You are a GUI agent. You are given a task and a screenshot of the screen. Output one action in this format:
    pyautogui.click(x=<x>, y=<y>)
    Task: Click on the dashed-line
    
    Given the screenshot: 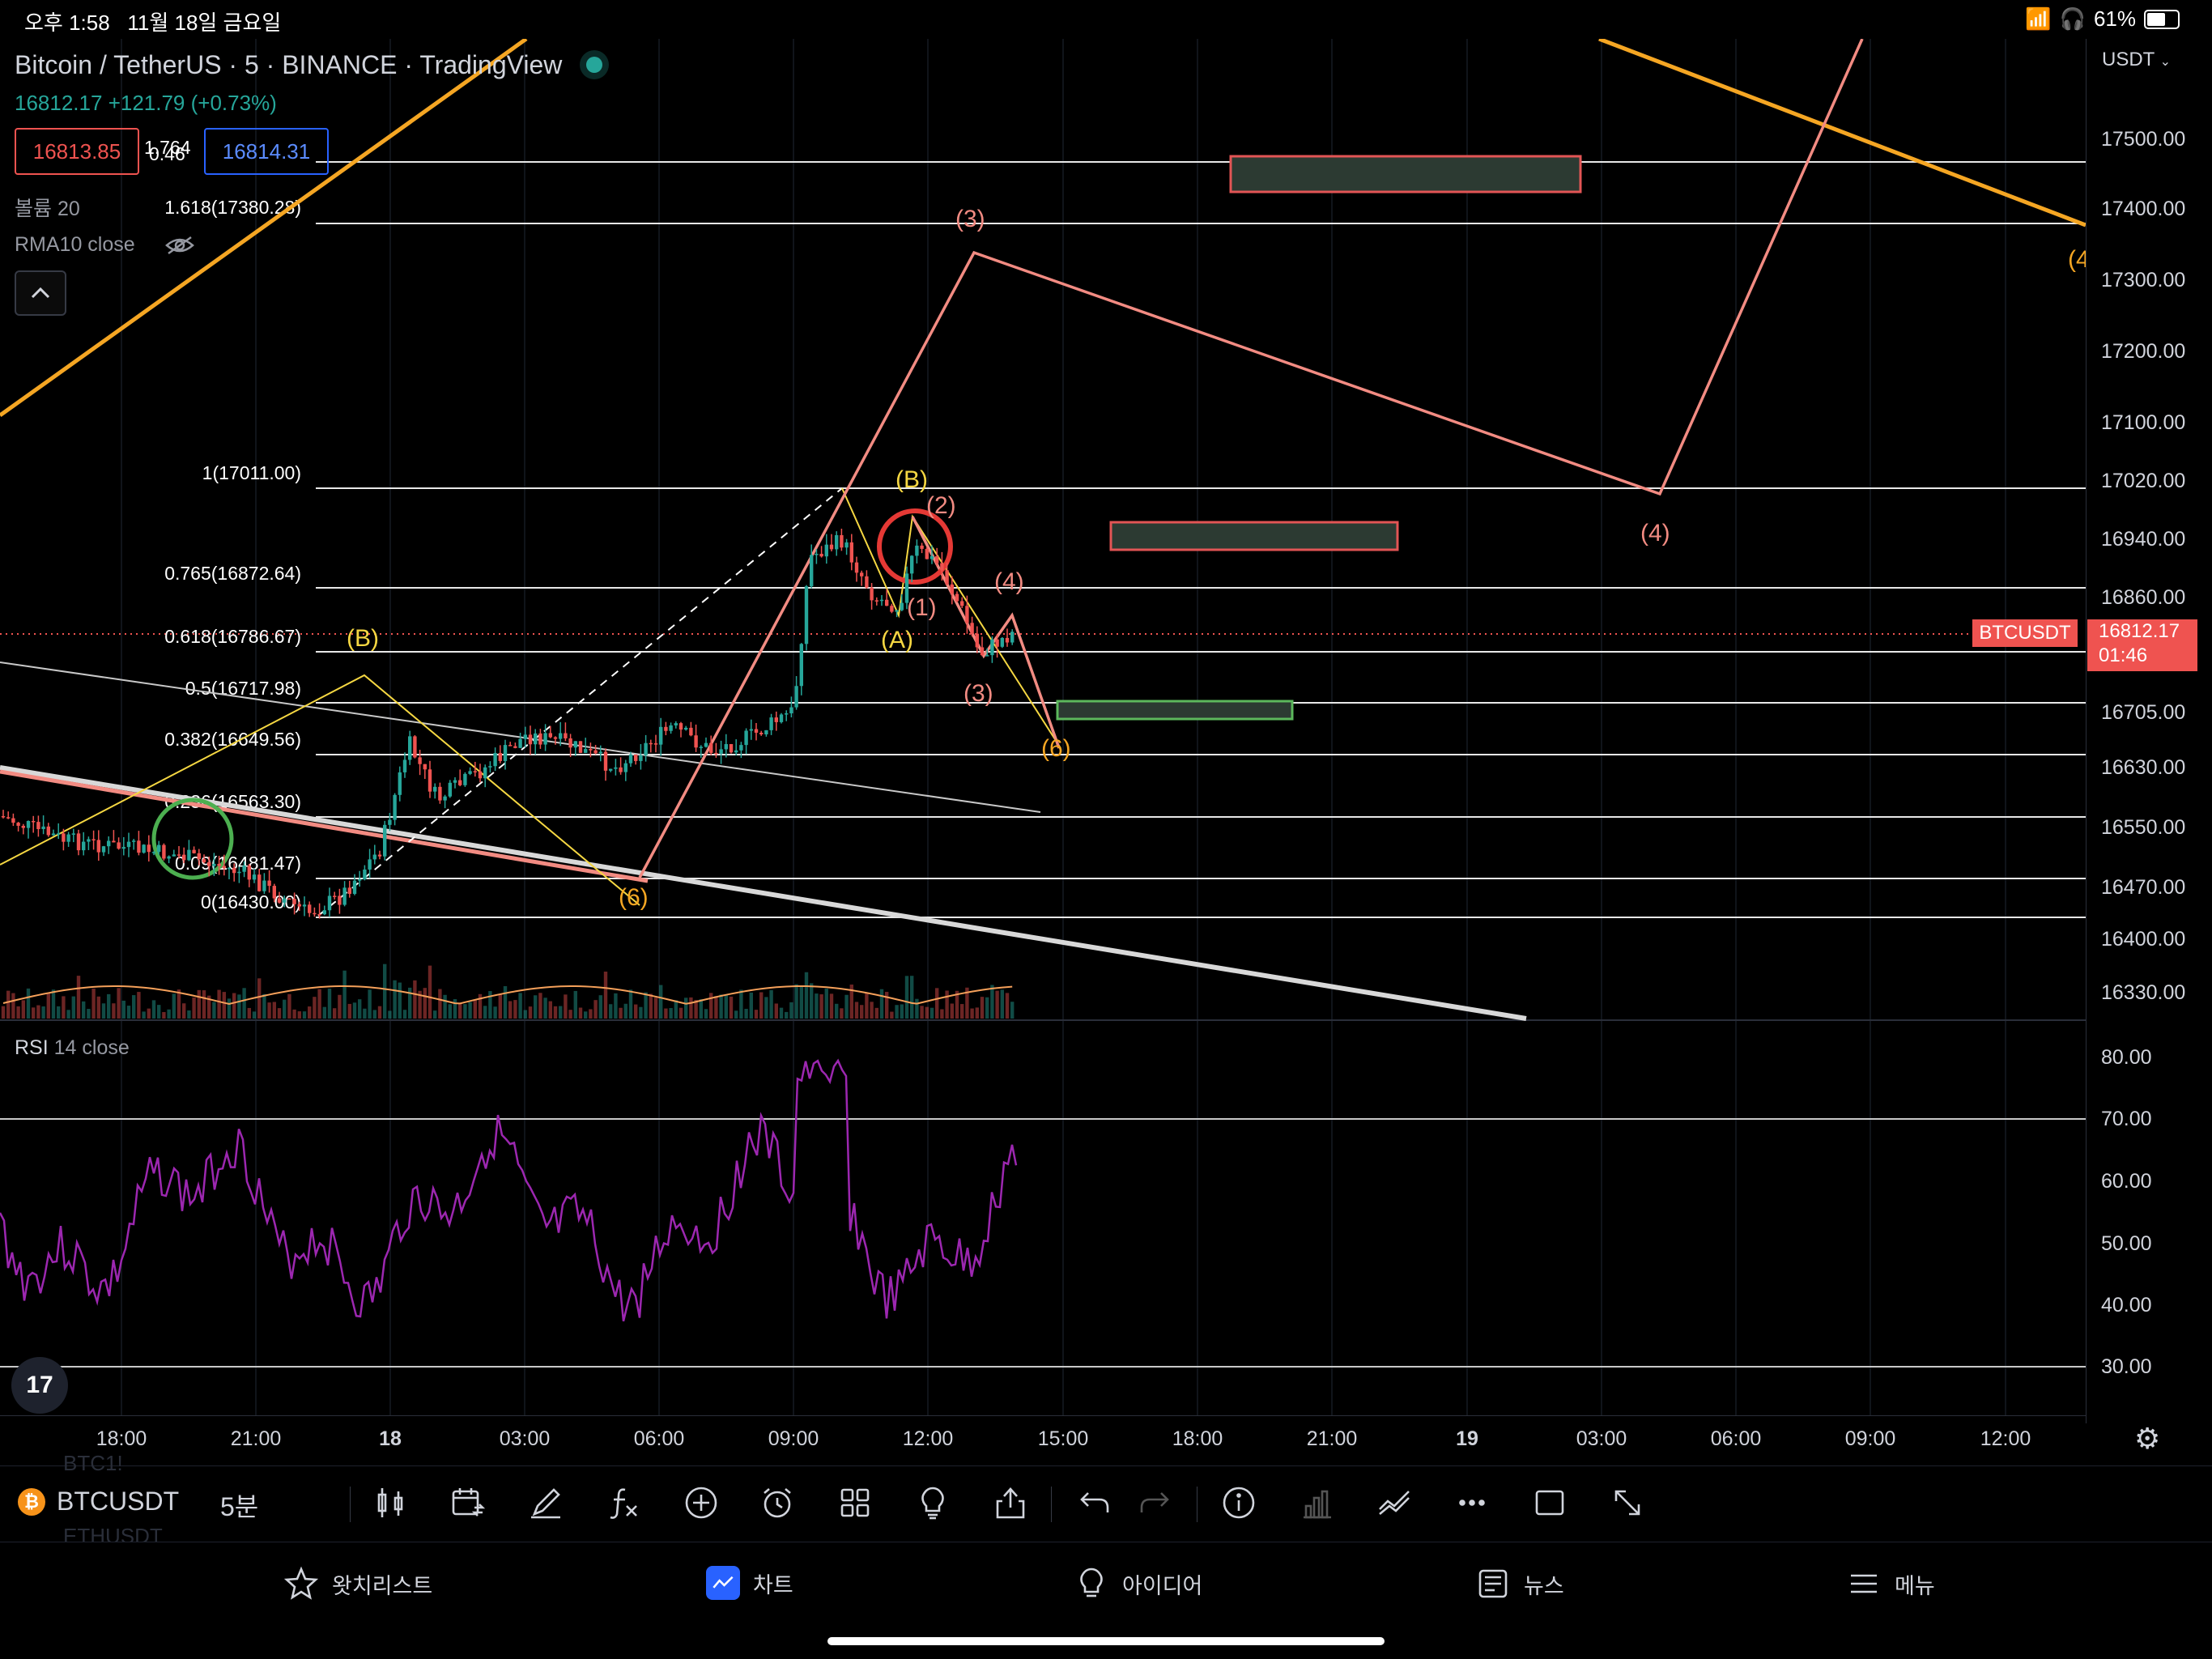 What is the action you would take?
    pyautogui.click(x=580, y=702)
    